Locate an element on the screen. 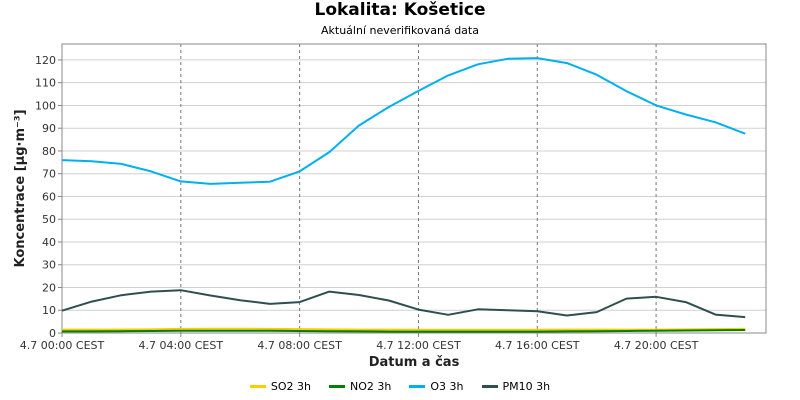 This screenshot has width=800, height=400. x-tick-label: 4.7 12:00 CEST is located at coordinates (418, 345).